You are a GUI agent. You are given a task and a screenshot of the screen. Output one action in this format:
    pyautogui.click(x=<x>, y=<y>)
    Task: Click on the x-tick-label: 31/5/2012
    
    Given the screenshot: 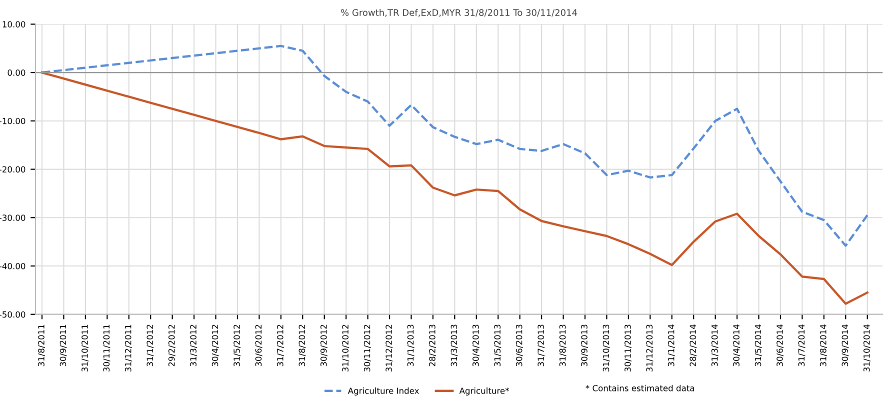 What is the action you would take?
    pyautogui.click(x=237, y=345)
    